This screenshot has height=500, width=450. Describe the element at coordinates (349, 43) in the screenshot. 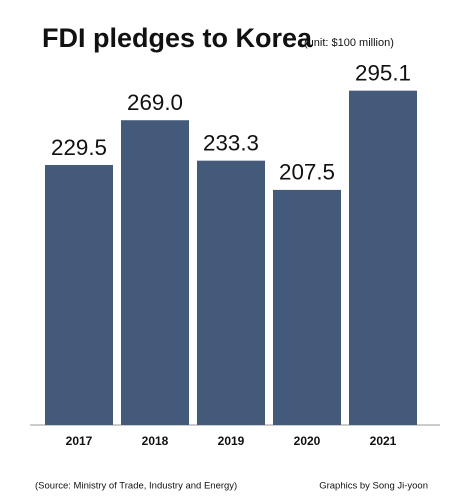

I see `chart-subtitle: (unit: $100 million)` at that location.